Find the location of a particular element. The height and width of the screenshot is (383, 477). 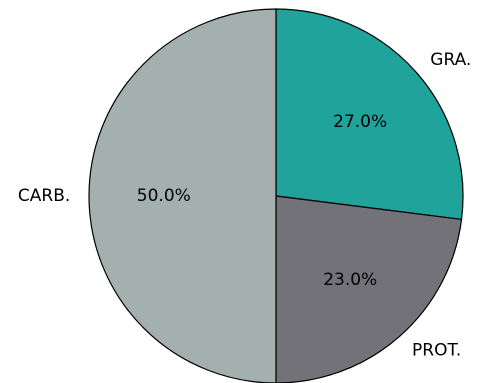

category-label-prot: PROT. is located at coordinates (436, 350).